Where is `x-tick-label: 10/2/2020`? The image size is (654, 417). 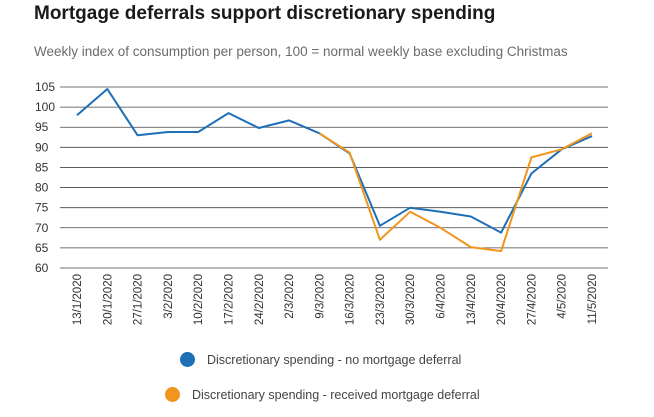 x-tick-label: 10/2/2020 is located at coordinates (199, 299).